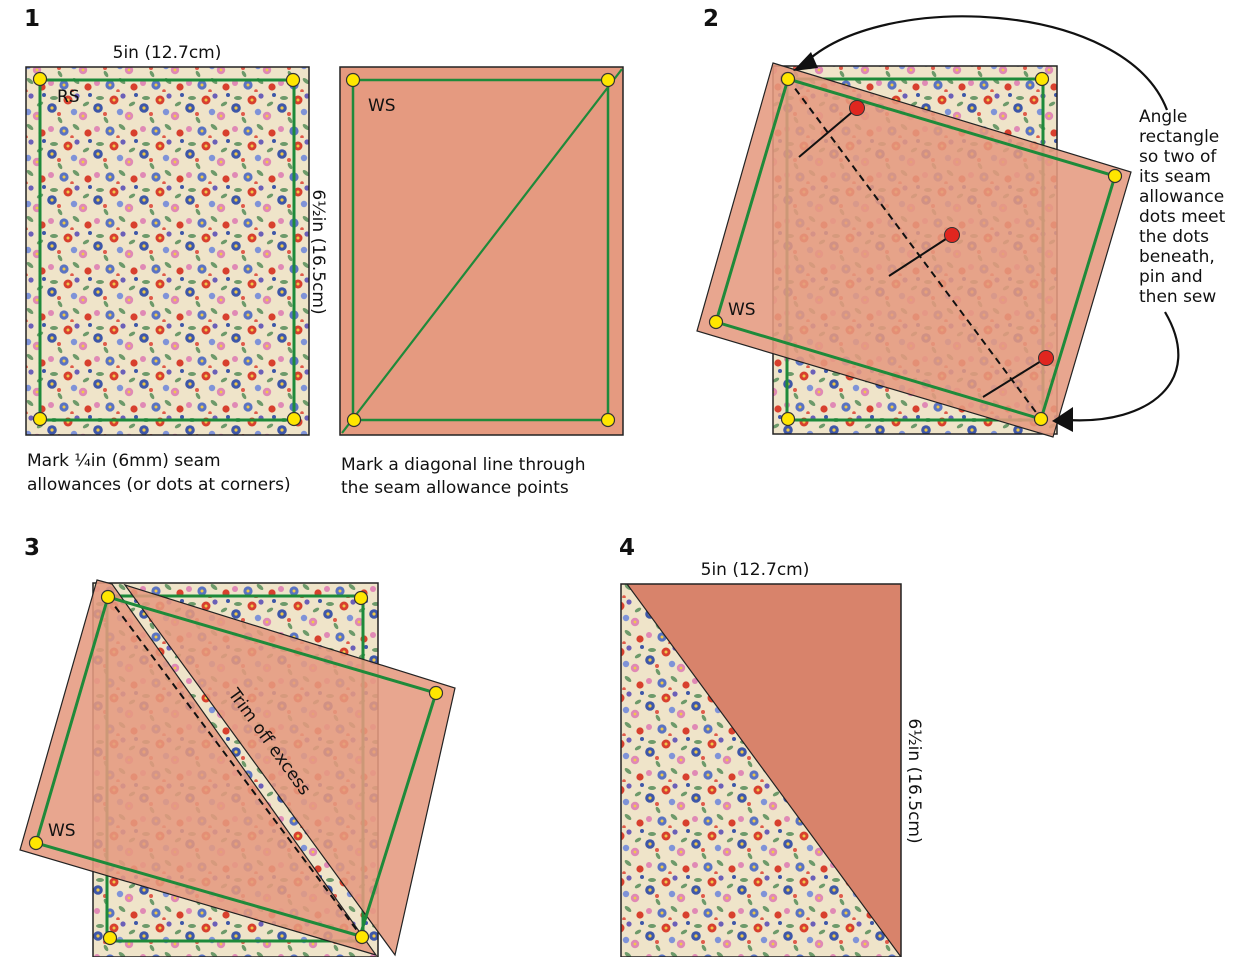 Image resolution: width=1245 pixels, height=957 pixels. Describe the element at coordinates (761, 770) in the screenshot. I see `finished-half-rectangle-triangle` at that location.